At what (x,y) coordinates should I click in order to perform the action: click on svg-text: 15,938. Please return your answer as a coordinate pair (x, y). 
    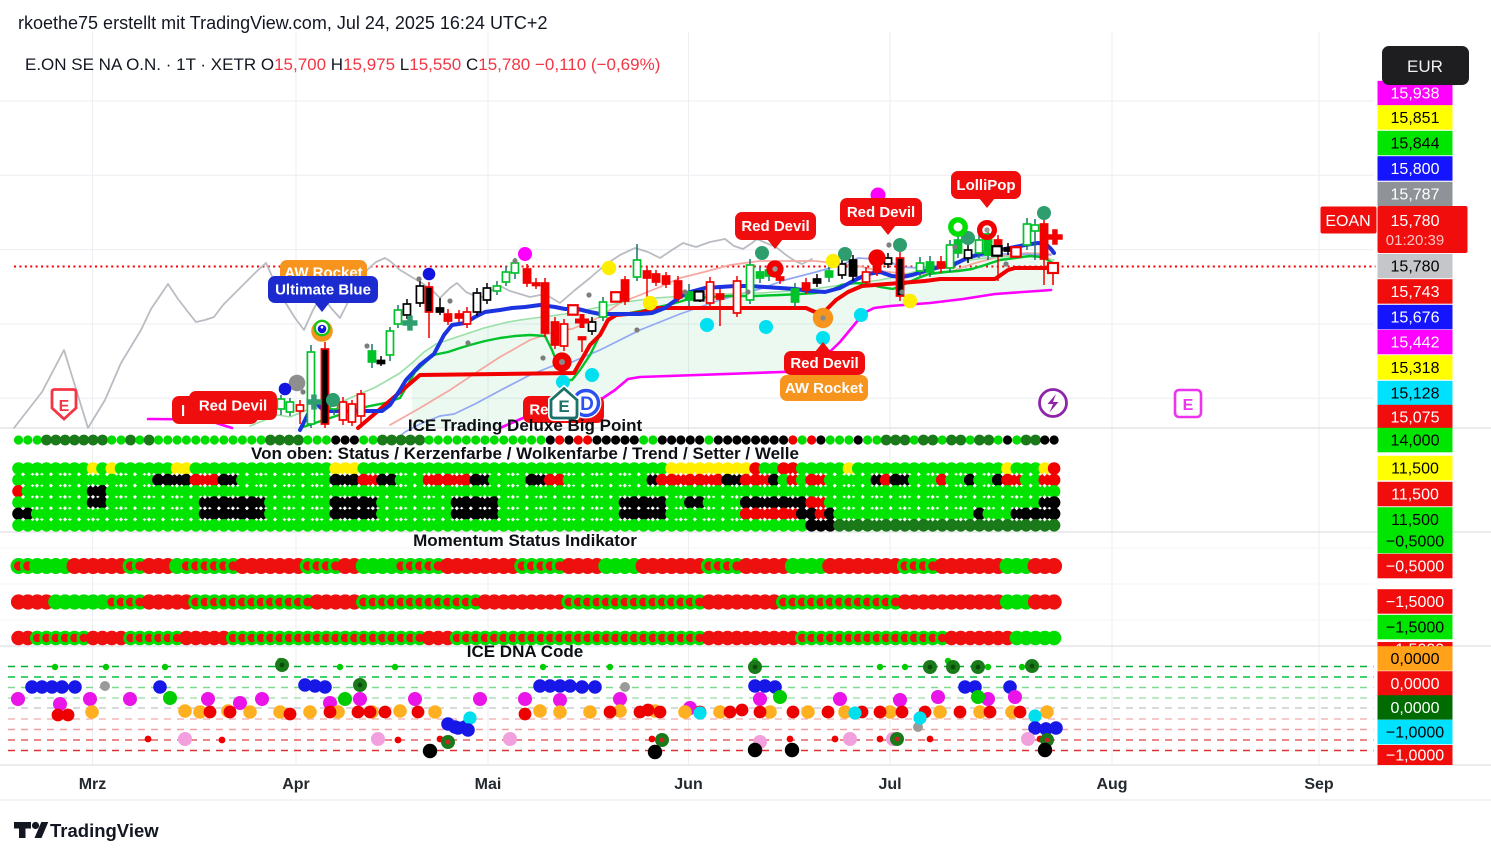
    Looking at the image, I should click on (1415, 94).